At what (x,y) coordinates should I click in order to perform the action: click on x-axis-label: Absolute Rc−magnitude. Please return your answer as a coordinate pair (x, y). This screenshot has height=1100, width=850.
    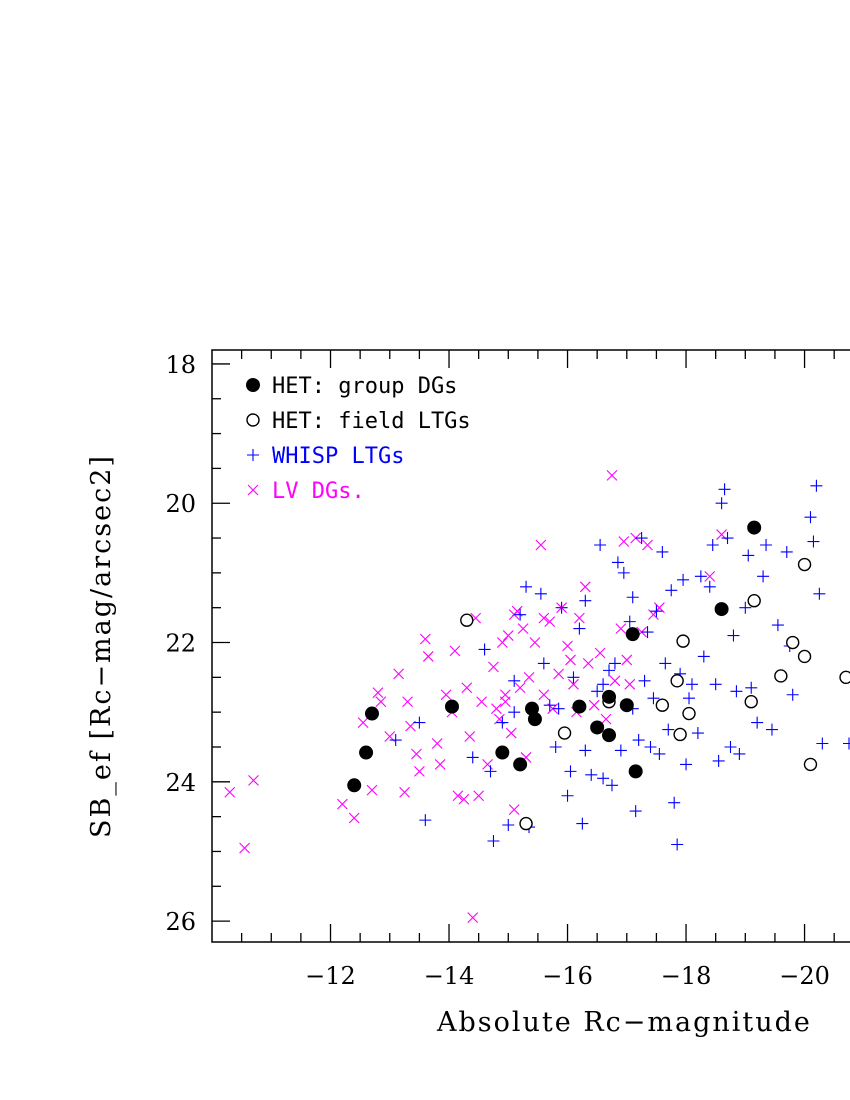
    Looking at the image, I should click on (624, 1022).